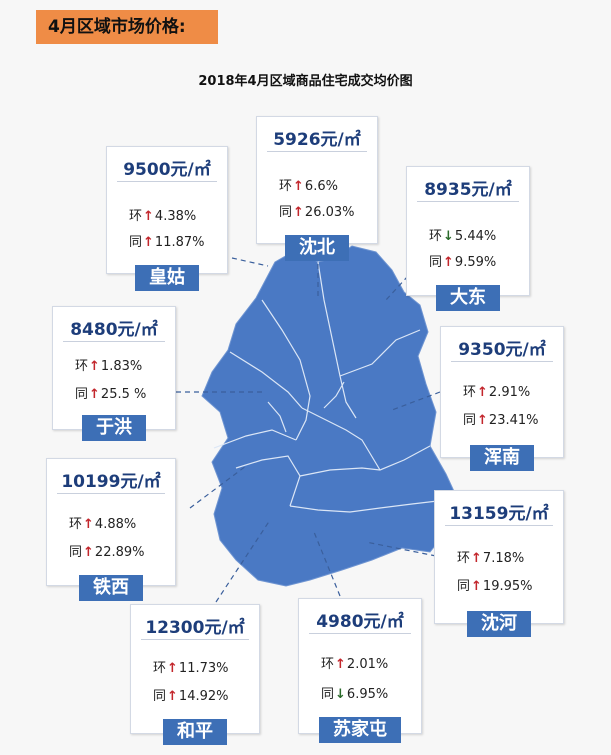  Describe the element at coordinates (499, 624) in the screenshot. I see `district-label: 沈河` at that location.